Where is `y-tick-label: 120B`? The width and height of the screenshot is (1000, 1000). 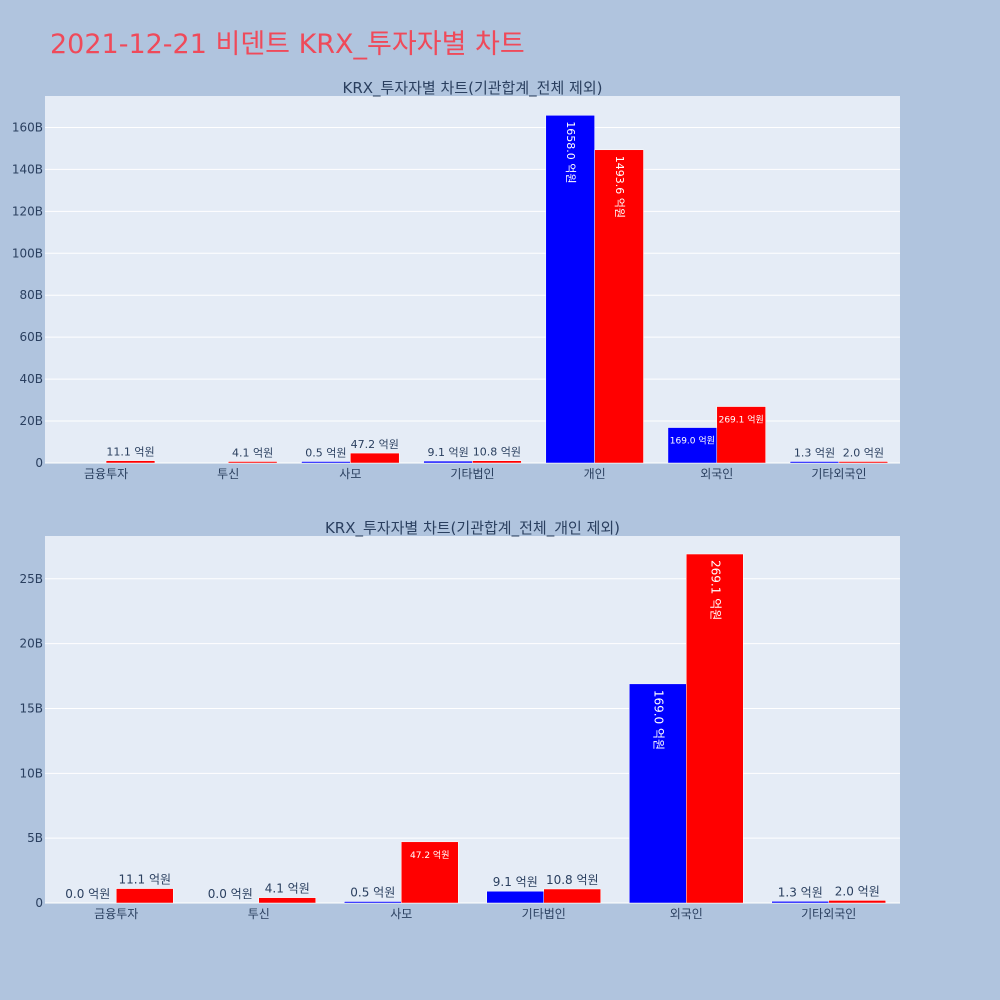 y-tick-label: 120B is located at coordinates (27, 211).